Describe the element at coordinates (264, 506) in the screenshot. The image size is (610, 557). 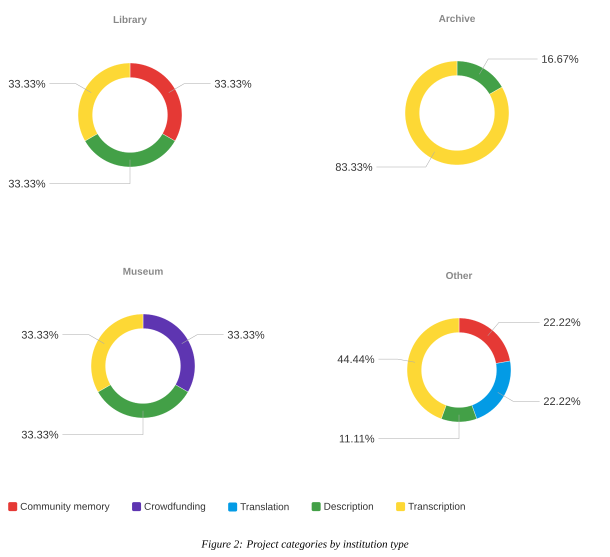
I see `legend-label: Translation` at that location.